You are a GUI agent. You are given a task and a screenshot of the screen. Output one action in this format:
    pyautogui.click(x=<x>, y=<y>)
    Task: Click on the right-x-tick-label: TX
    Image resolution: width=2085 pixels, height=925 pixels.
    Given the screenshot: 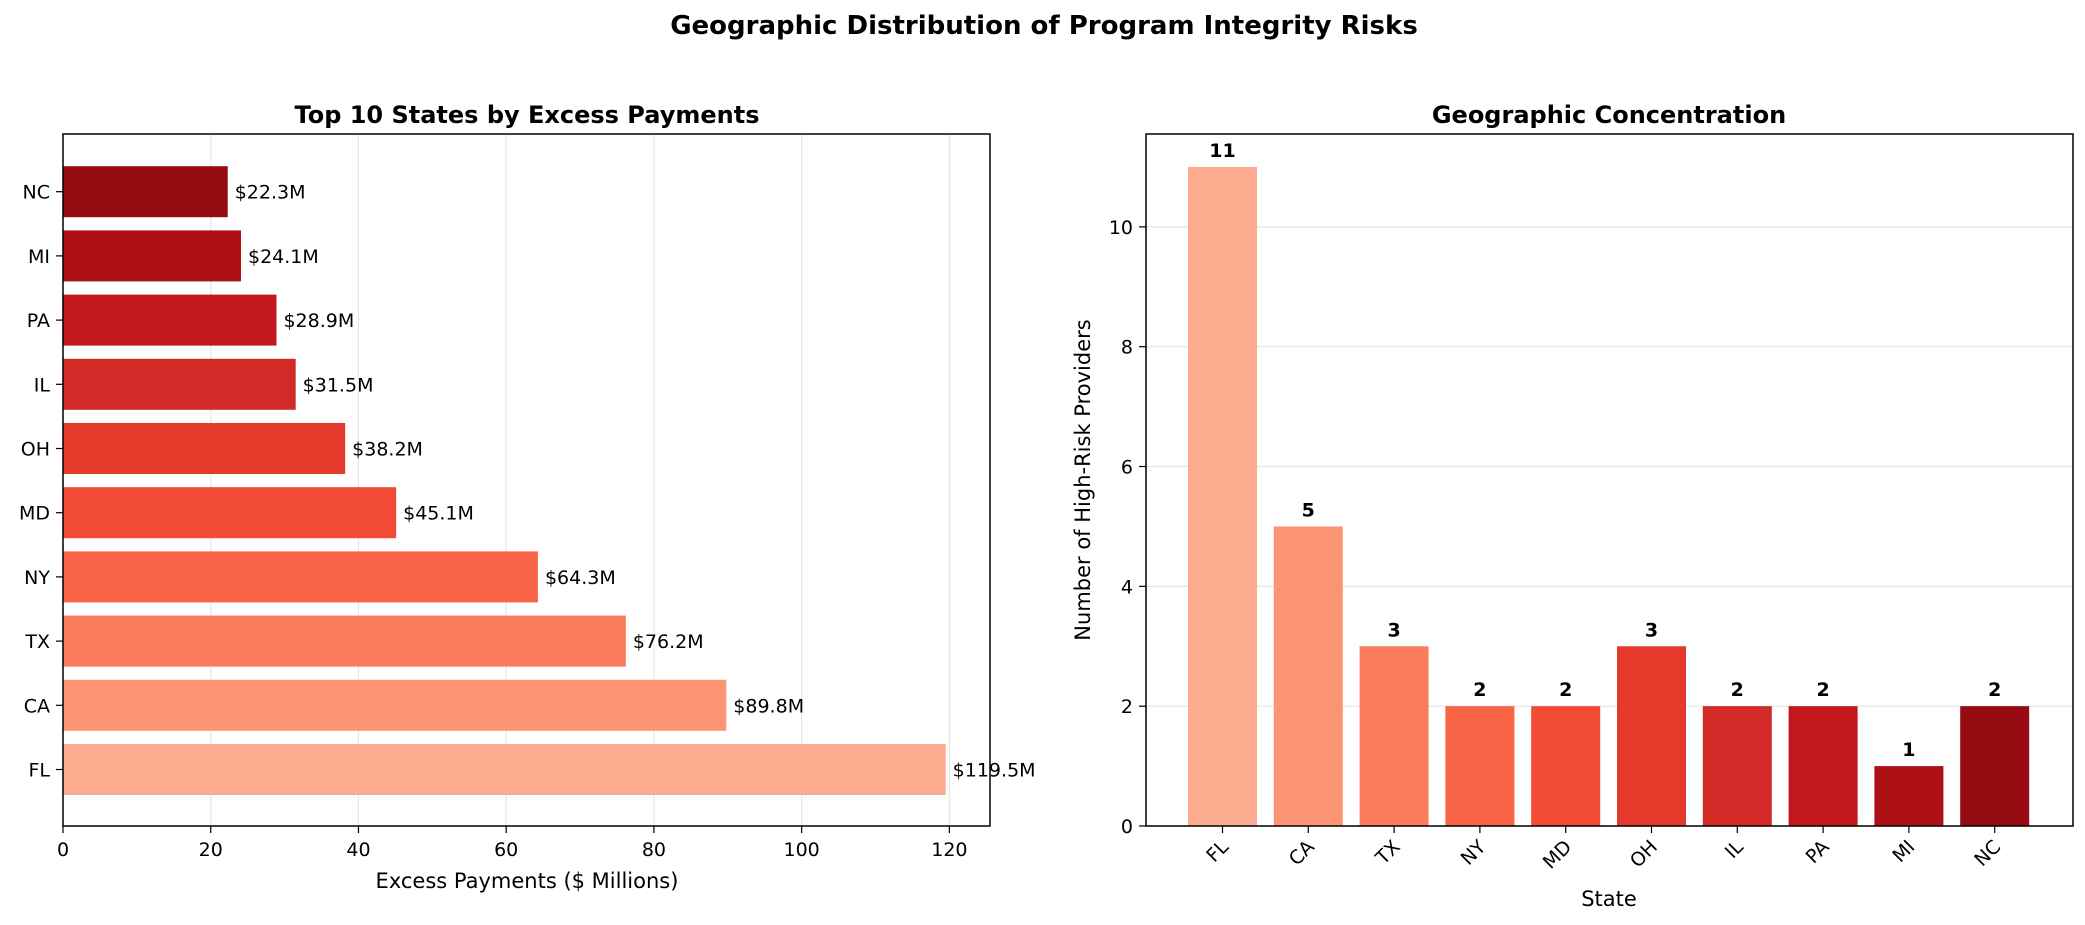 What is the action you would take?
    pyautogui.click(x=1388, y=853)
    